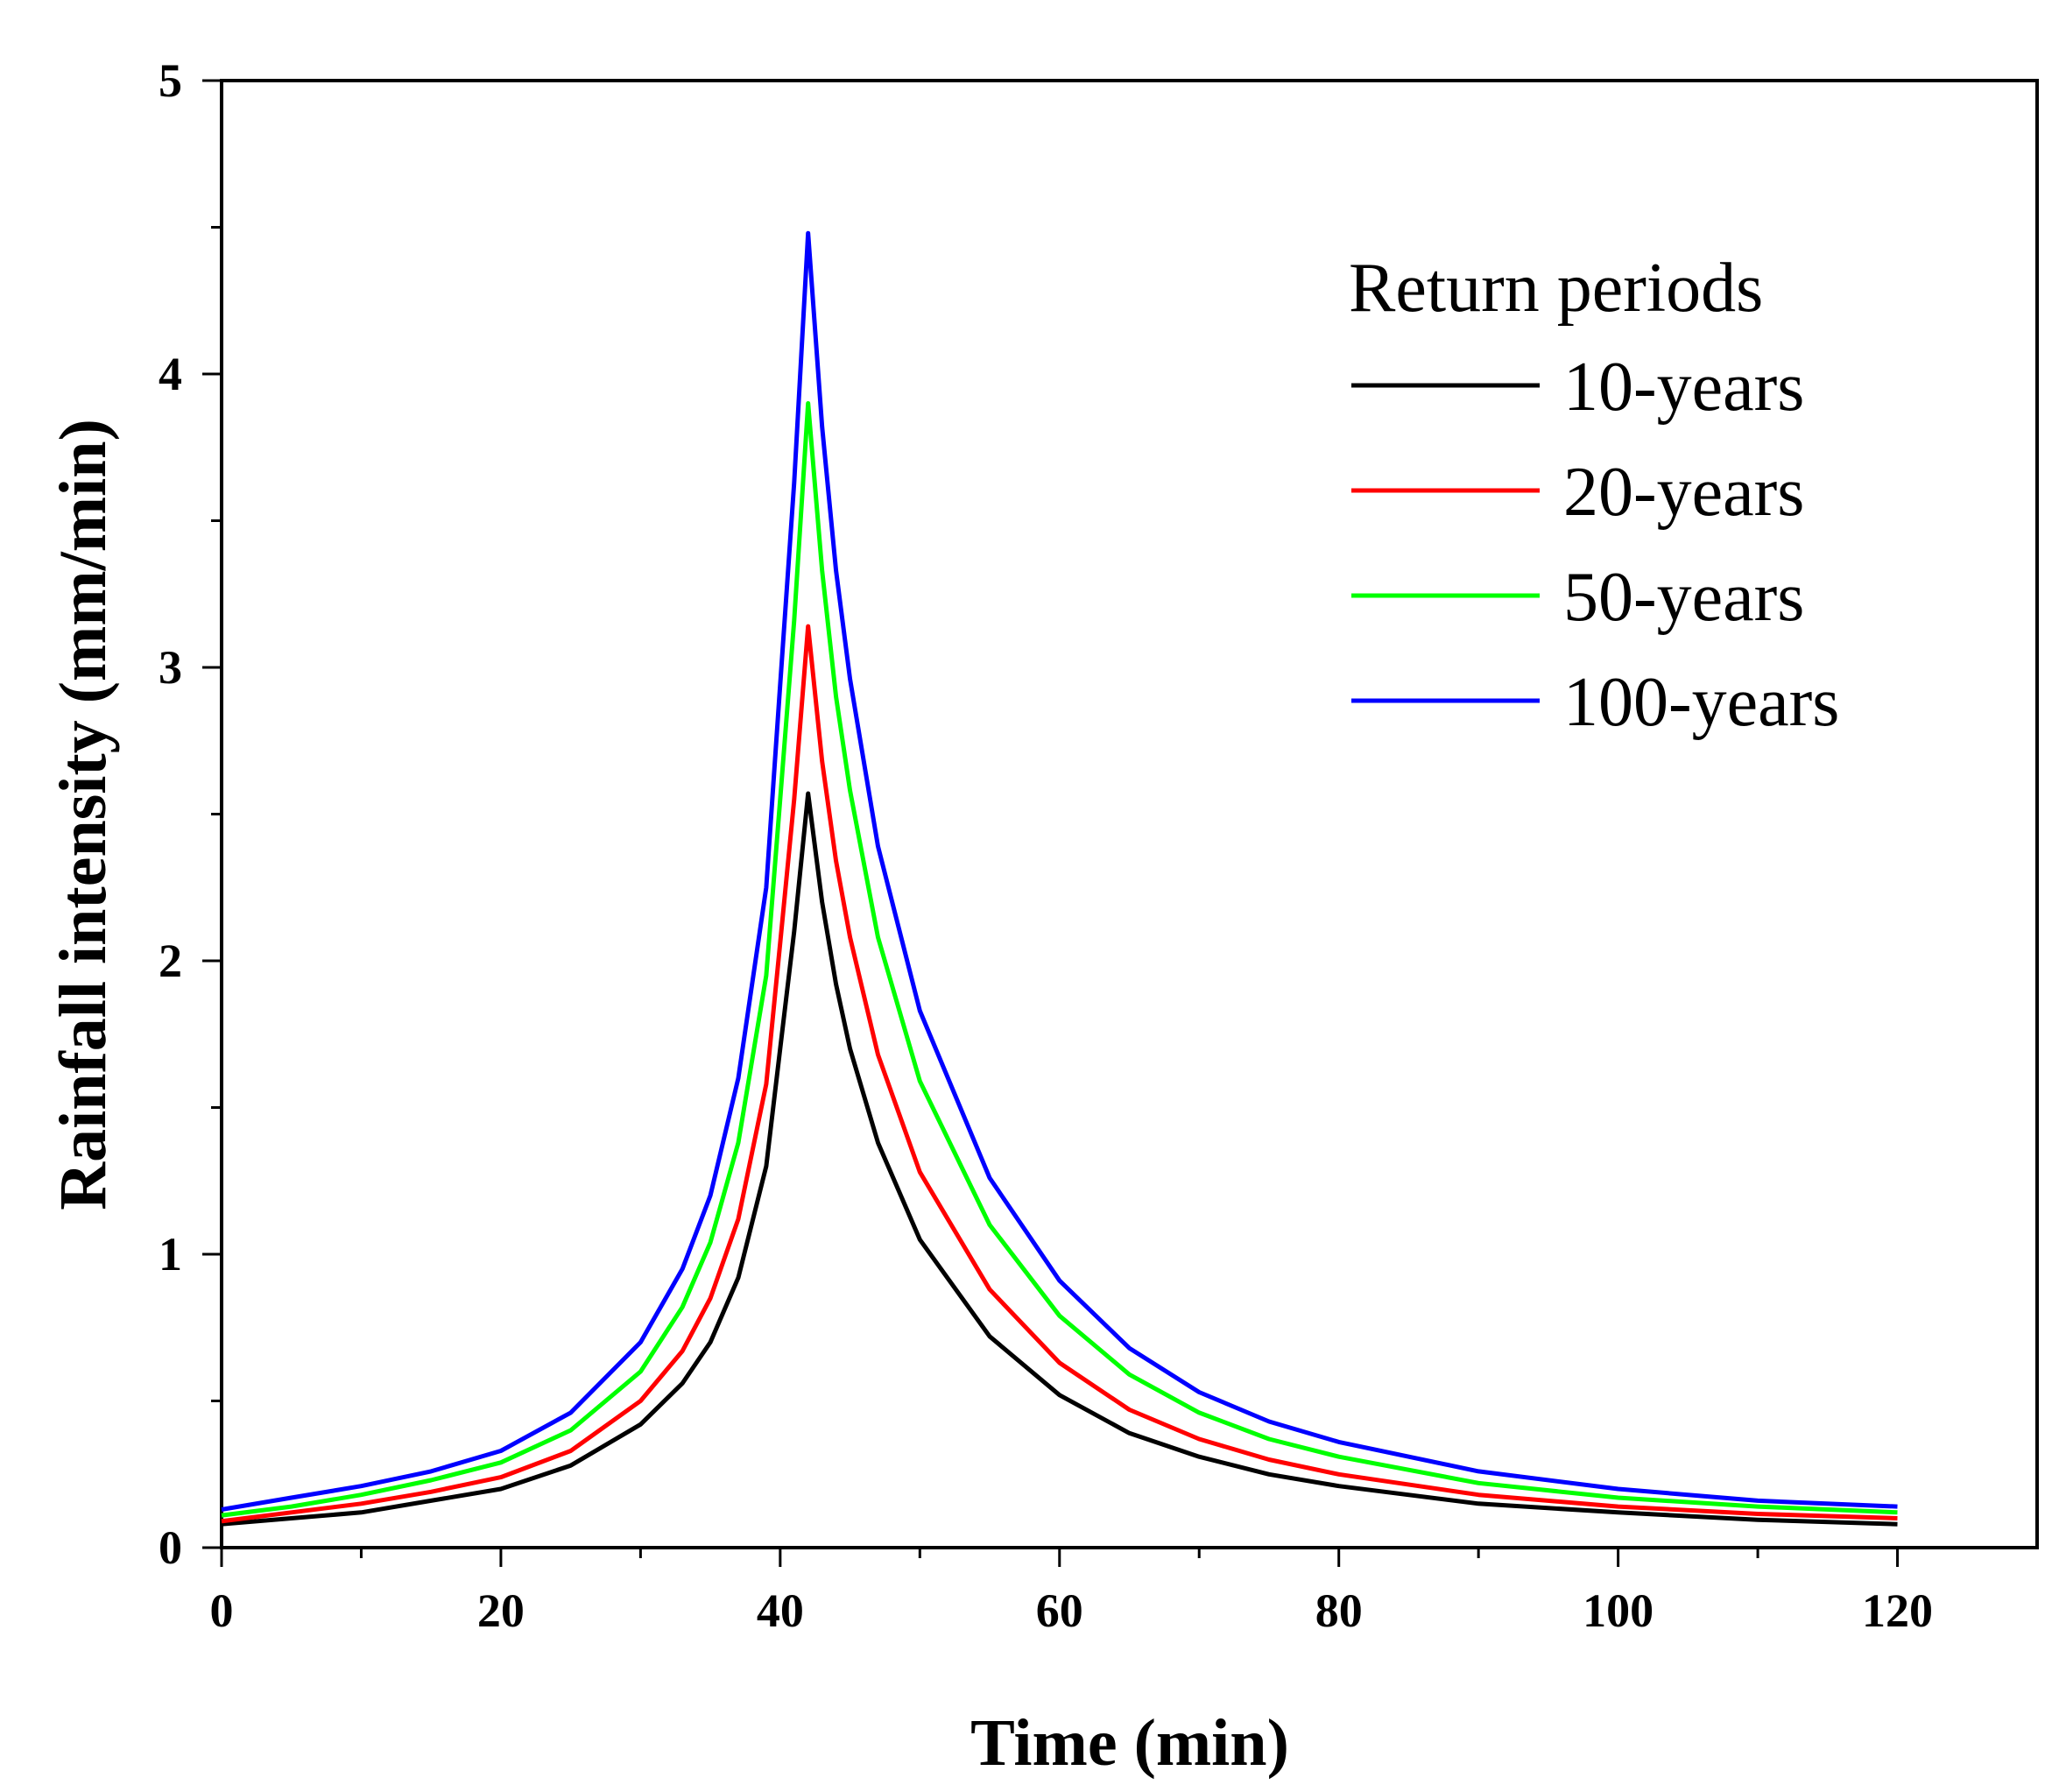 The image size is (2059, 1792). What do you see at coordinates (1339, 1610) in the screenshot?
I see `x-tick-label: 80` at bounding box center [1339, 1610].